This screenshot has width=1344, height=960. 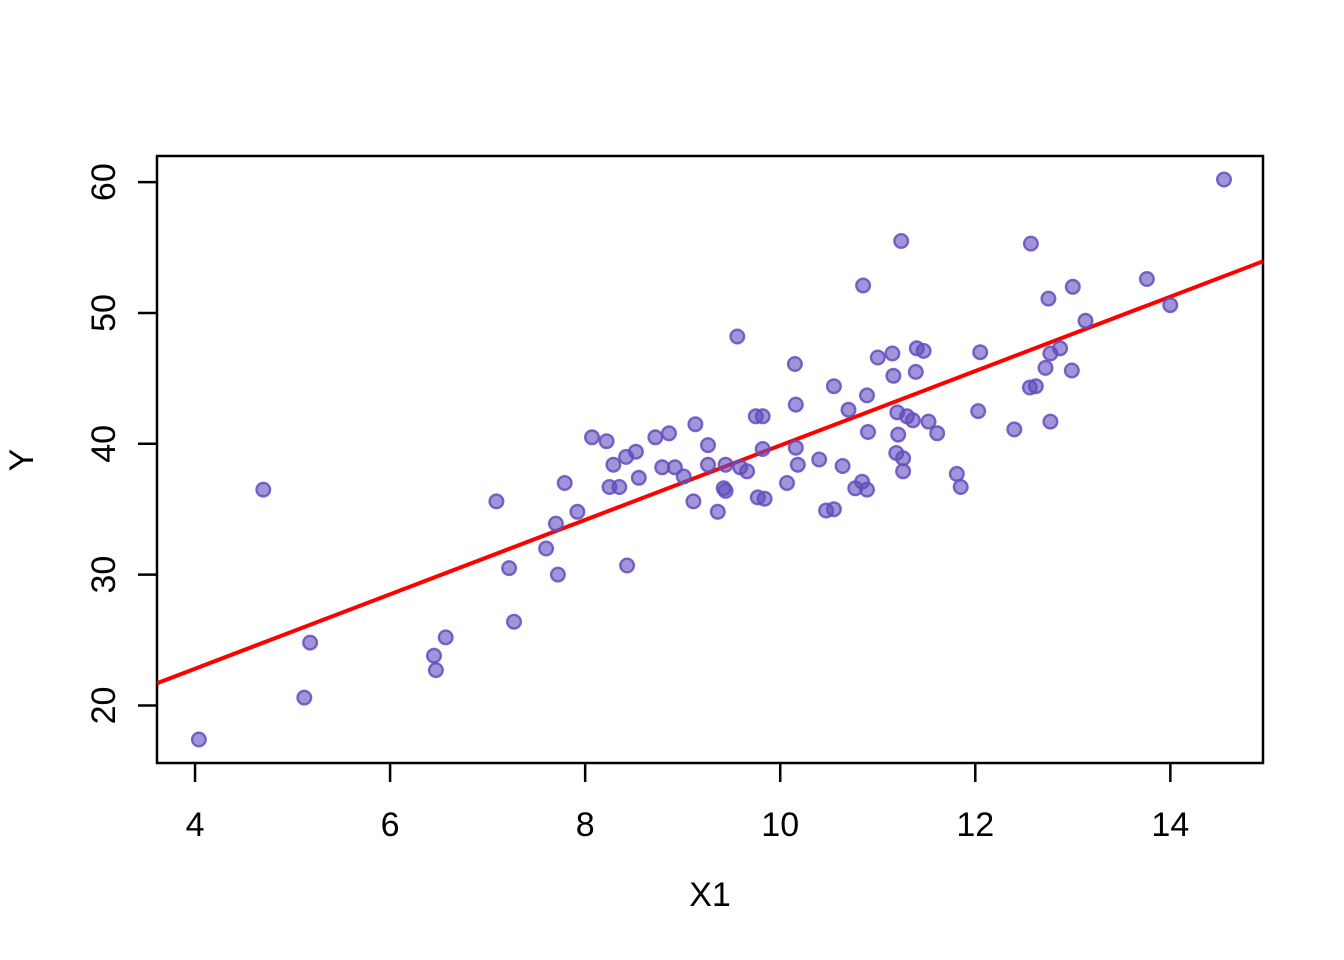 What do you see at coordinates (780, 825) in the screenshot?
I see `x-tick-label: 10` at bounding box center [780, 825].